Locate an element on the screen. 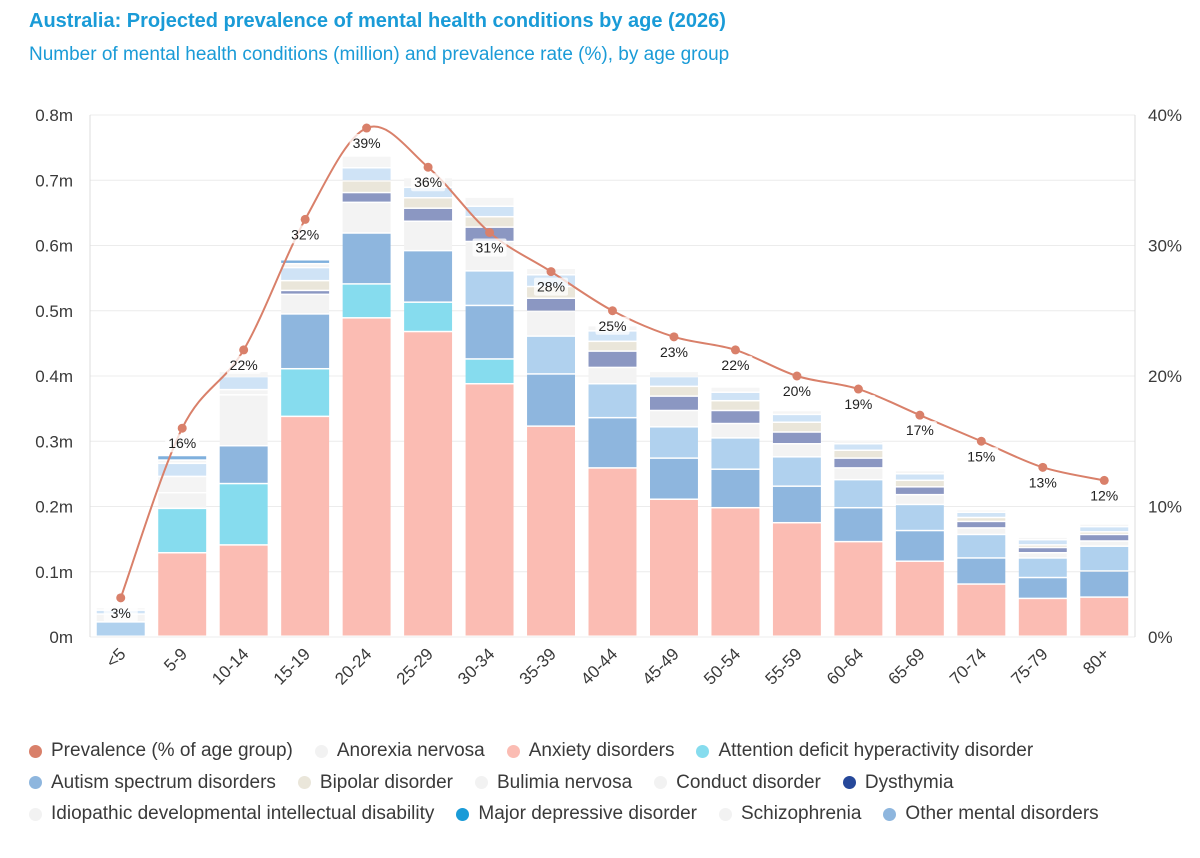  x-tick-label: 75-79 is located at coordinates (1029, 666).